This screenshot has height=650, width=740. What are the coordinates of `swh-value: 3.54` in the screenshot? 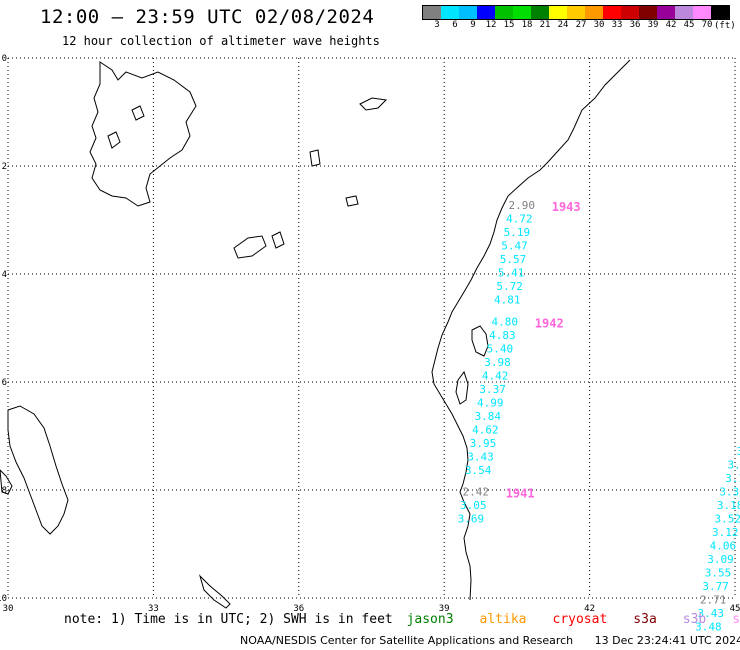 It's located at (478, 470).